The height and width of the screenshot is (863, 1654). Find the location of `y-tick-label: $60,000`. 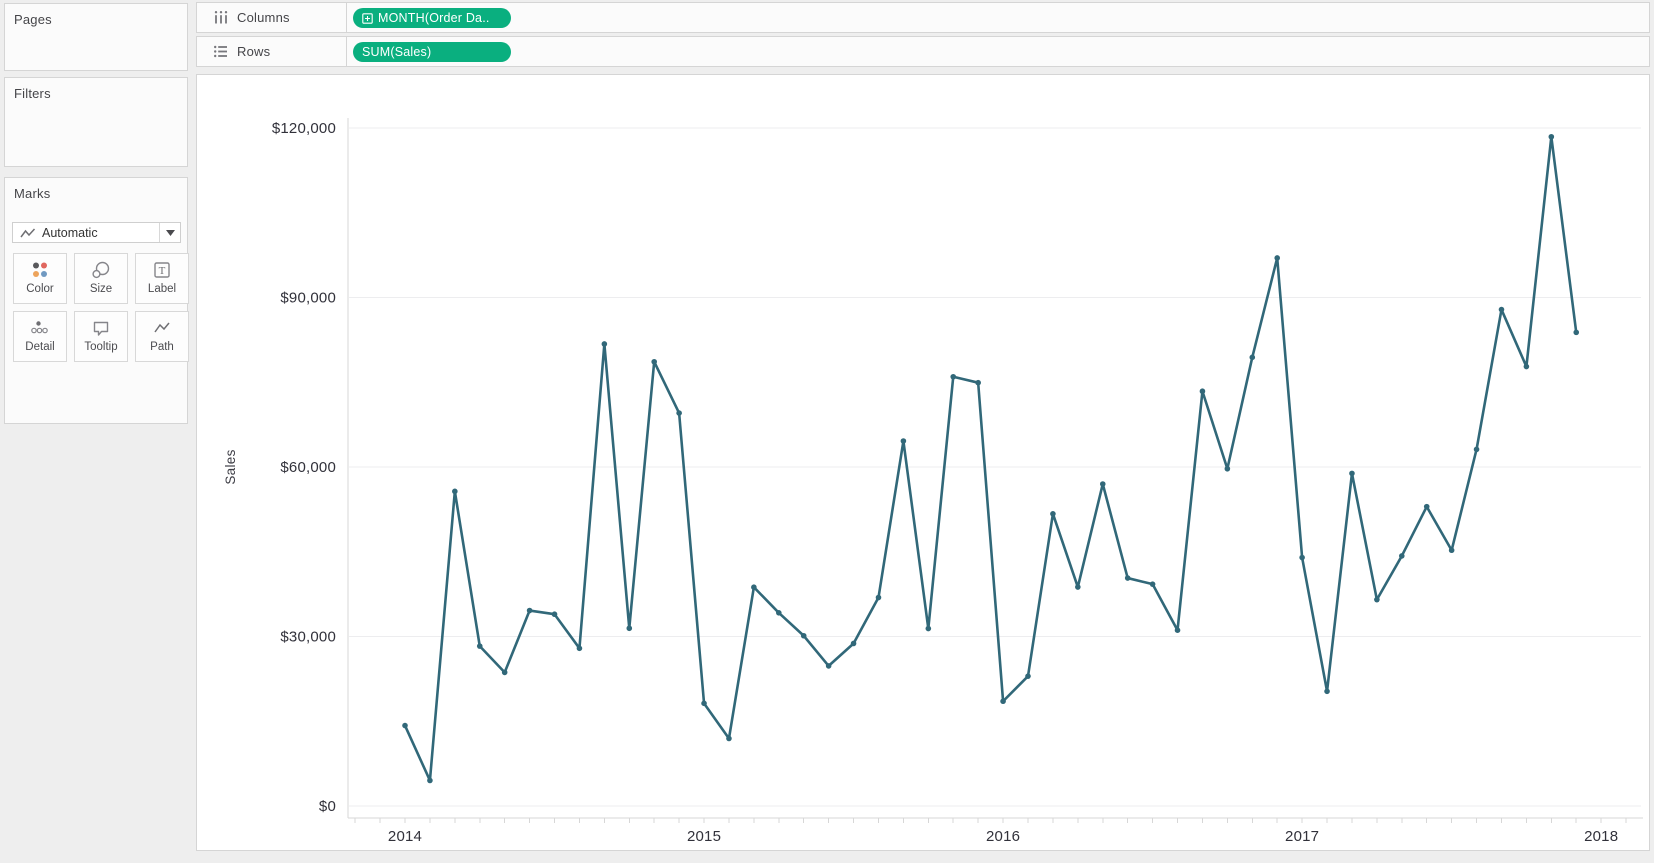

y-tick-label: $60,000 is located at coordinates (308, 467).